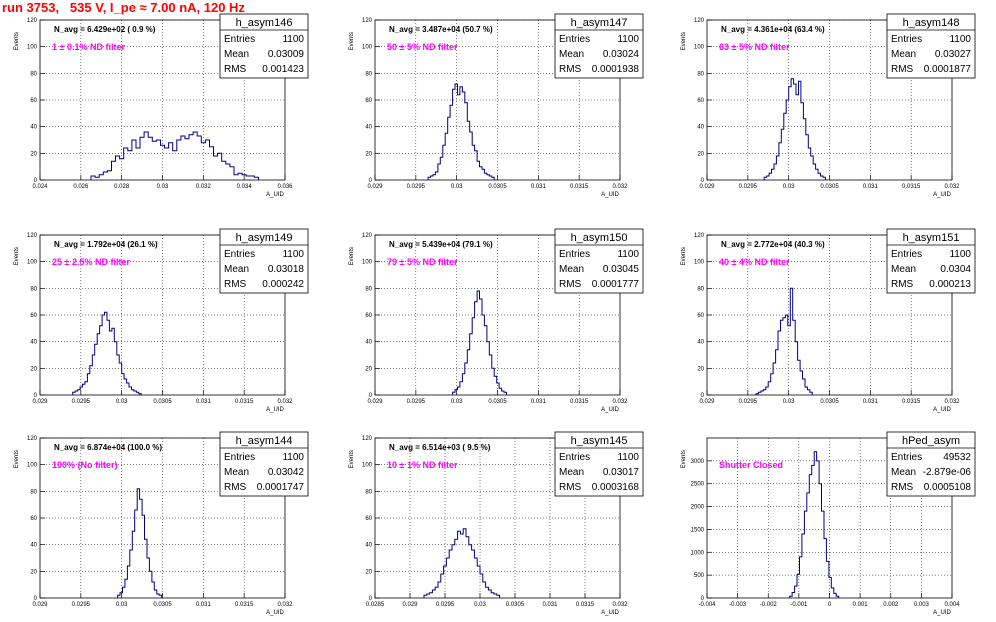 This screenshot has width=996, height=622. I want to click on histogram-name: h_asym148, so click(931, 23).